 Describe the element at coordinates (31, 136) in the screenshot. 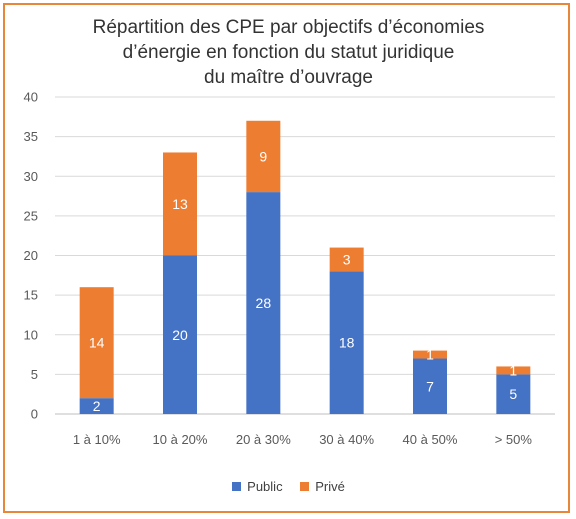

I see `y-tick-label: 35` at that location.